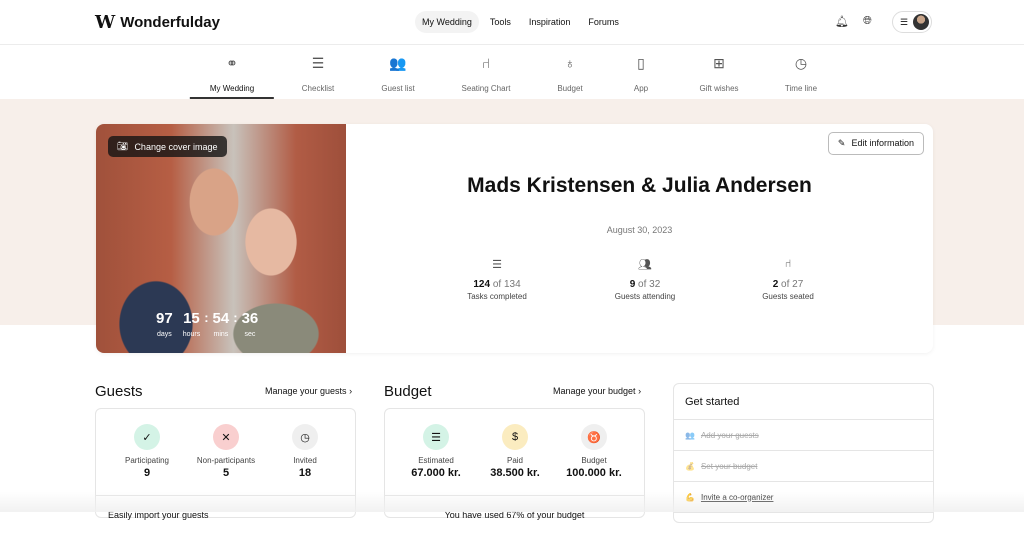 This screenshot has width=1024, height=534. What do you see at coordinates (408, 391) in the screenshot?
I see `budget-title: Budget` at bounding box center [408, 391].